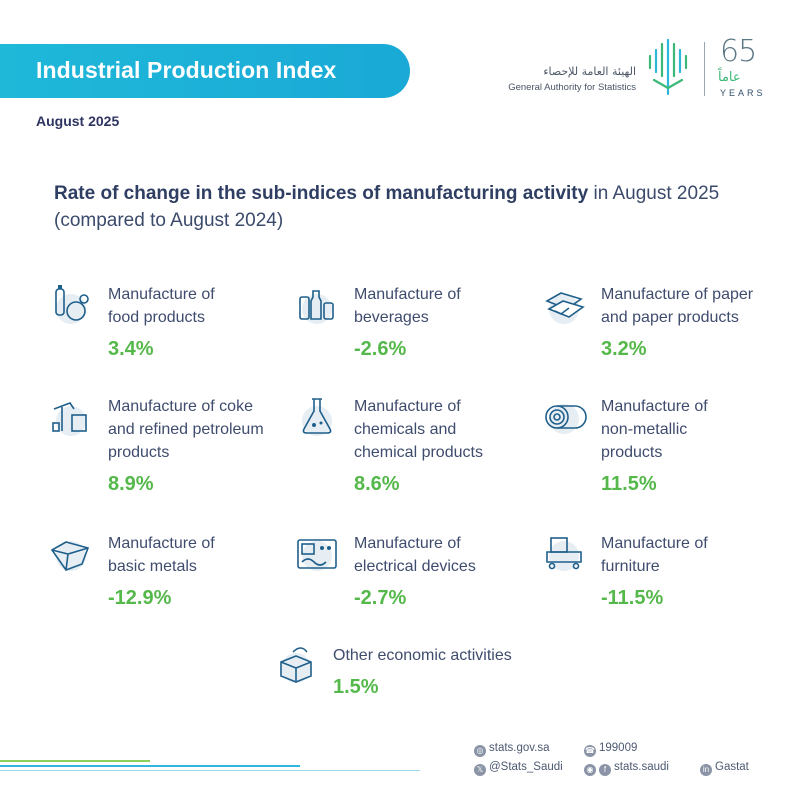 This screenshot has width=800, height=800. I want to click on phone-link: ☎ 199009, so click(611, 749).